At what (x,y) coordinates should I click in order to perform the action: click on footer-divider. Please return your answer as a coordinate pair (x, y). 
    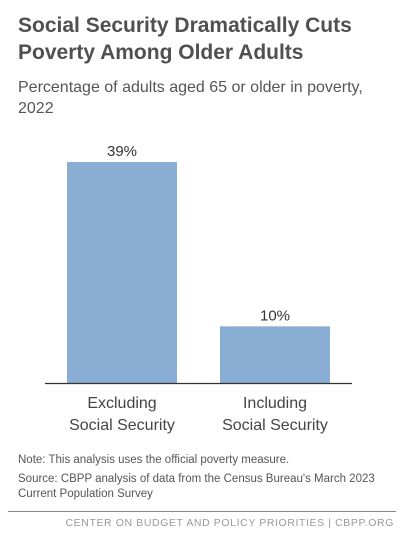
    Looking at the image, I should click on (202, 511).